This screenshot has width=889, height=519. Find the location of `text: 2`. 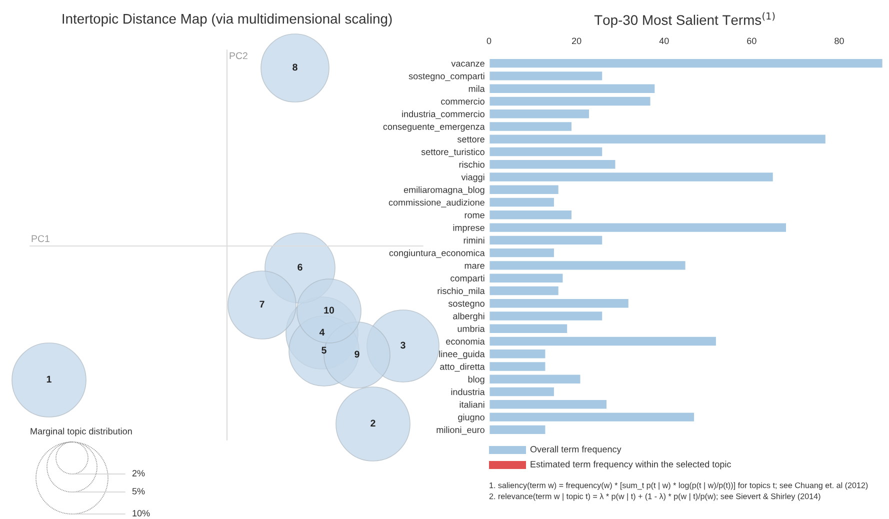

text: 2 is located at coordinates (373, 423).